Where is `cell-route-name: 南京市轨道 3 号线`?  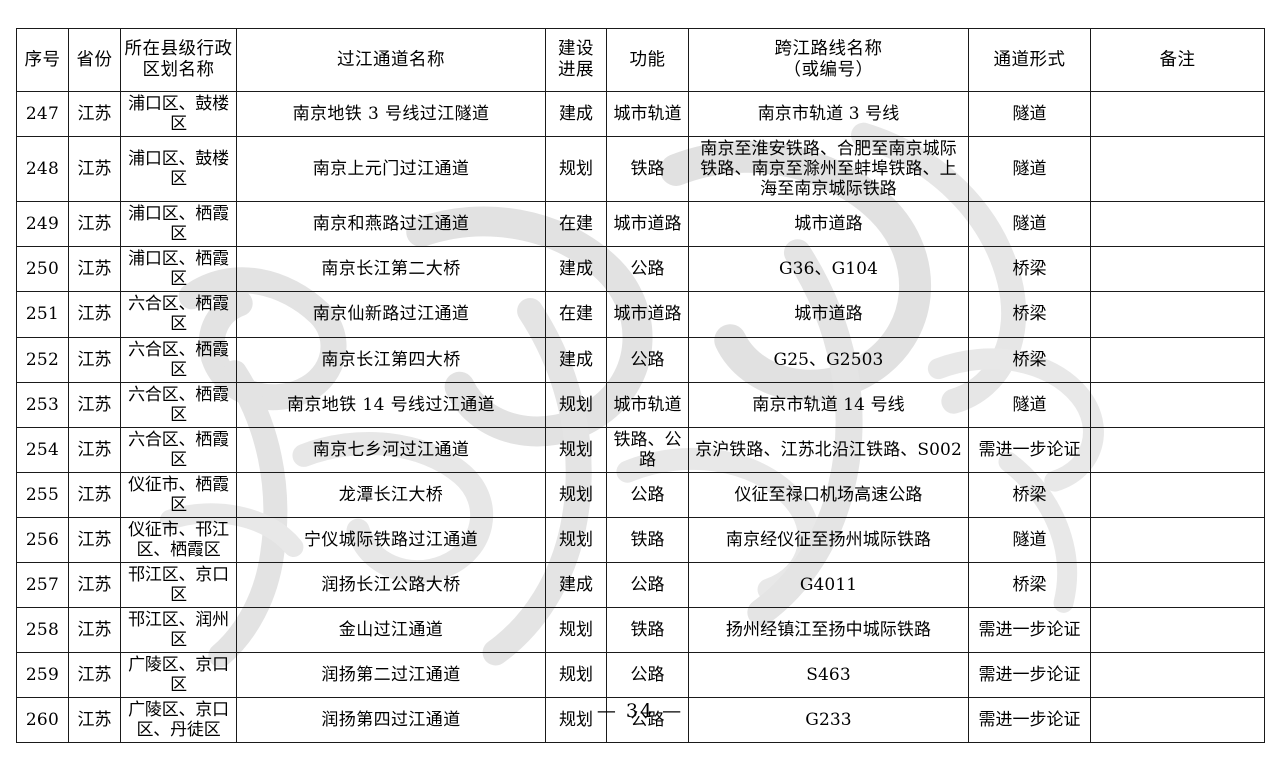 cell-route-name: 南京市轨道 3 号线 is located at coordinates (828, 114).